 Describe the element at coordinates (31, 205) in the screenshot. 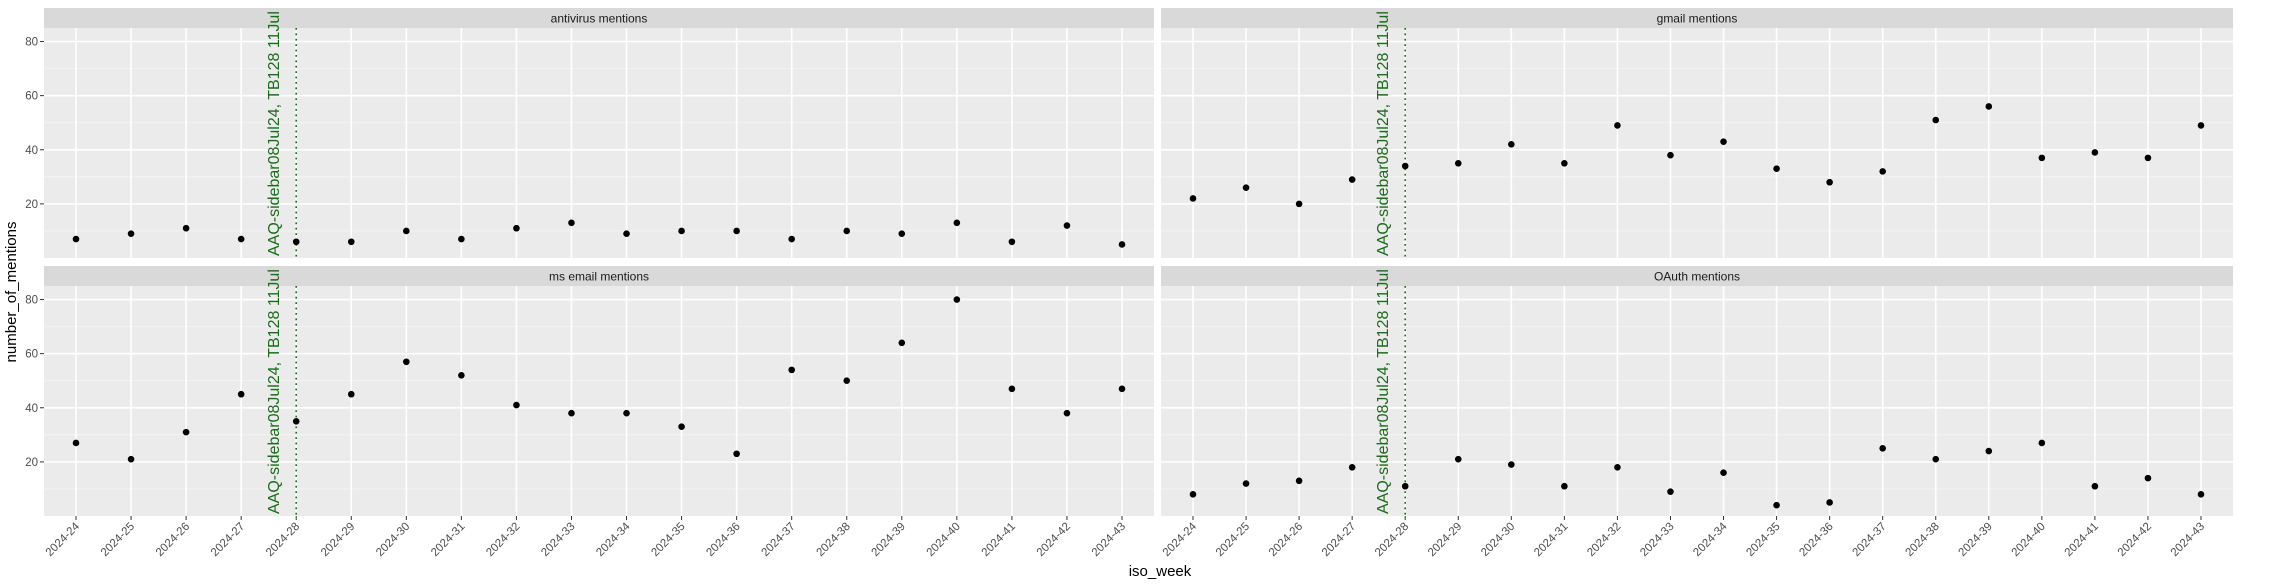

I see `y-tick-label: 20` at that location.